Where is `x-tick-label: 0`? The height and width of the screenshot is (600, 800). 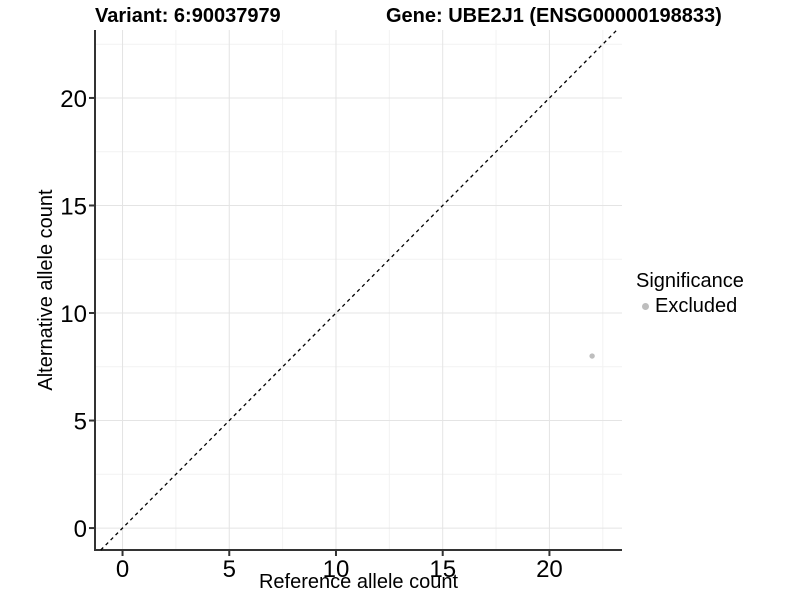
x-tick-label: 0 is located at coordinates (122, 569).